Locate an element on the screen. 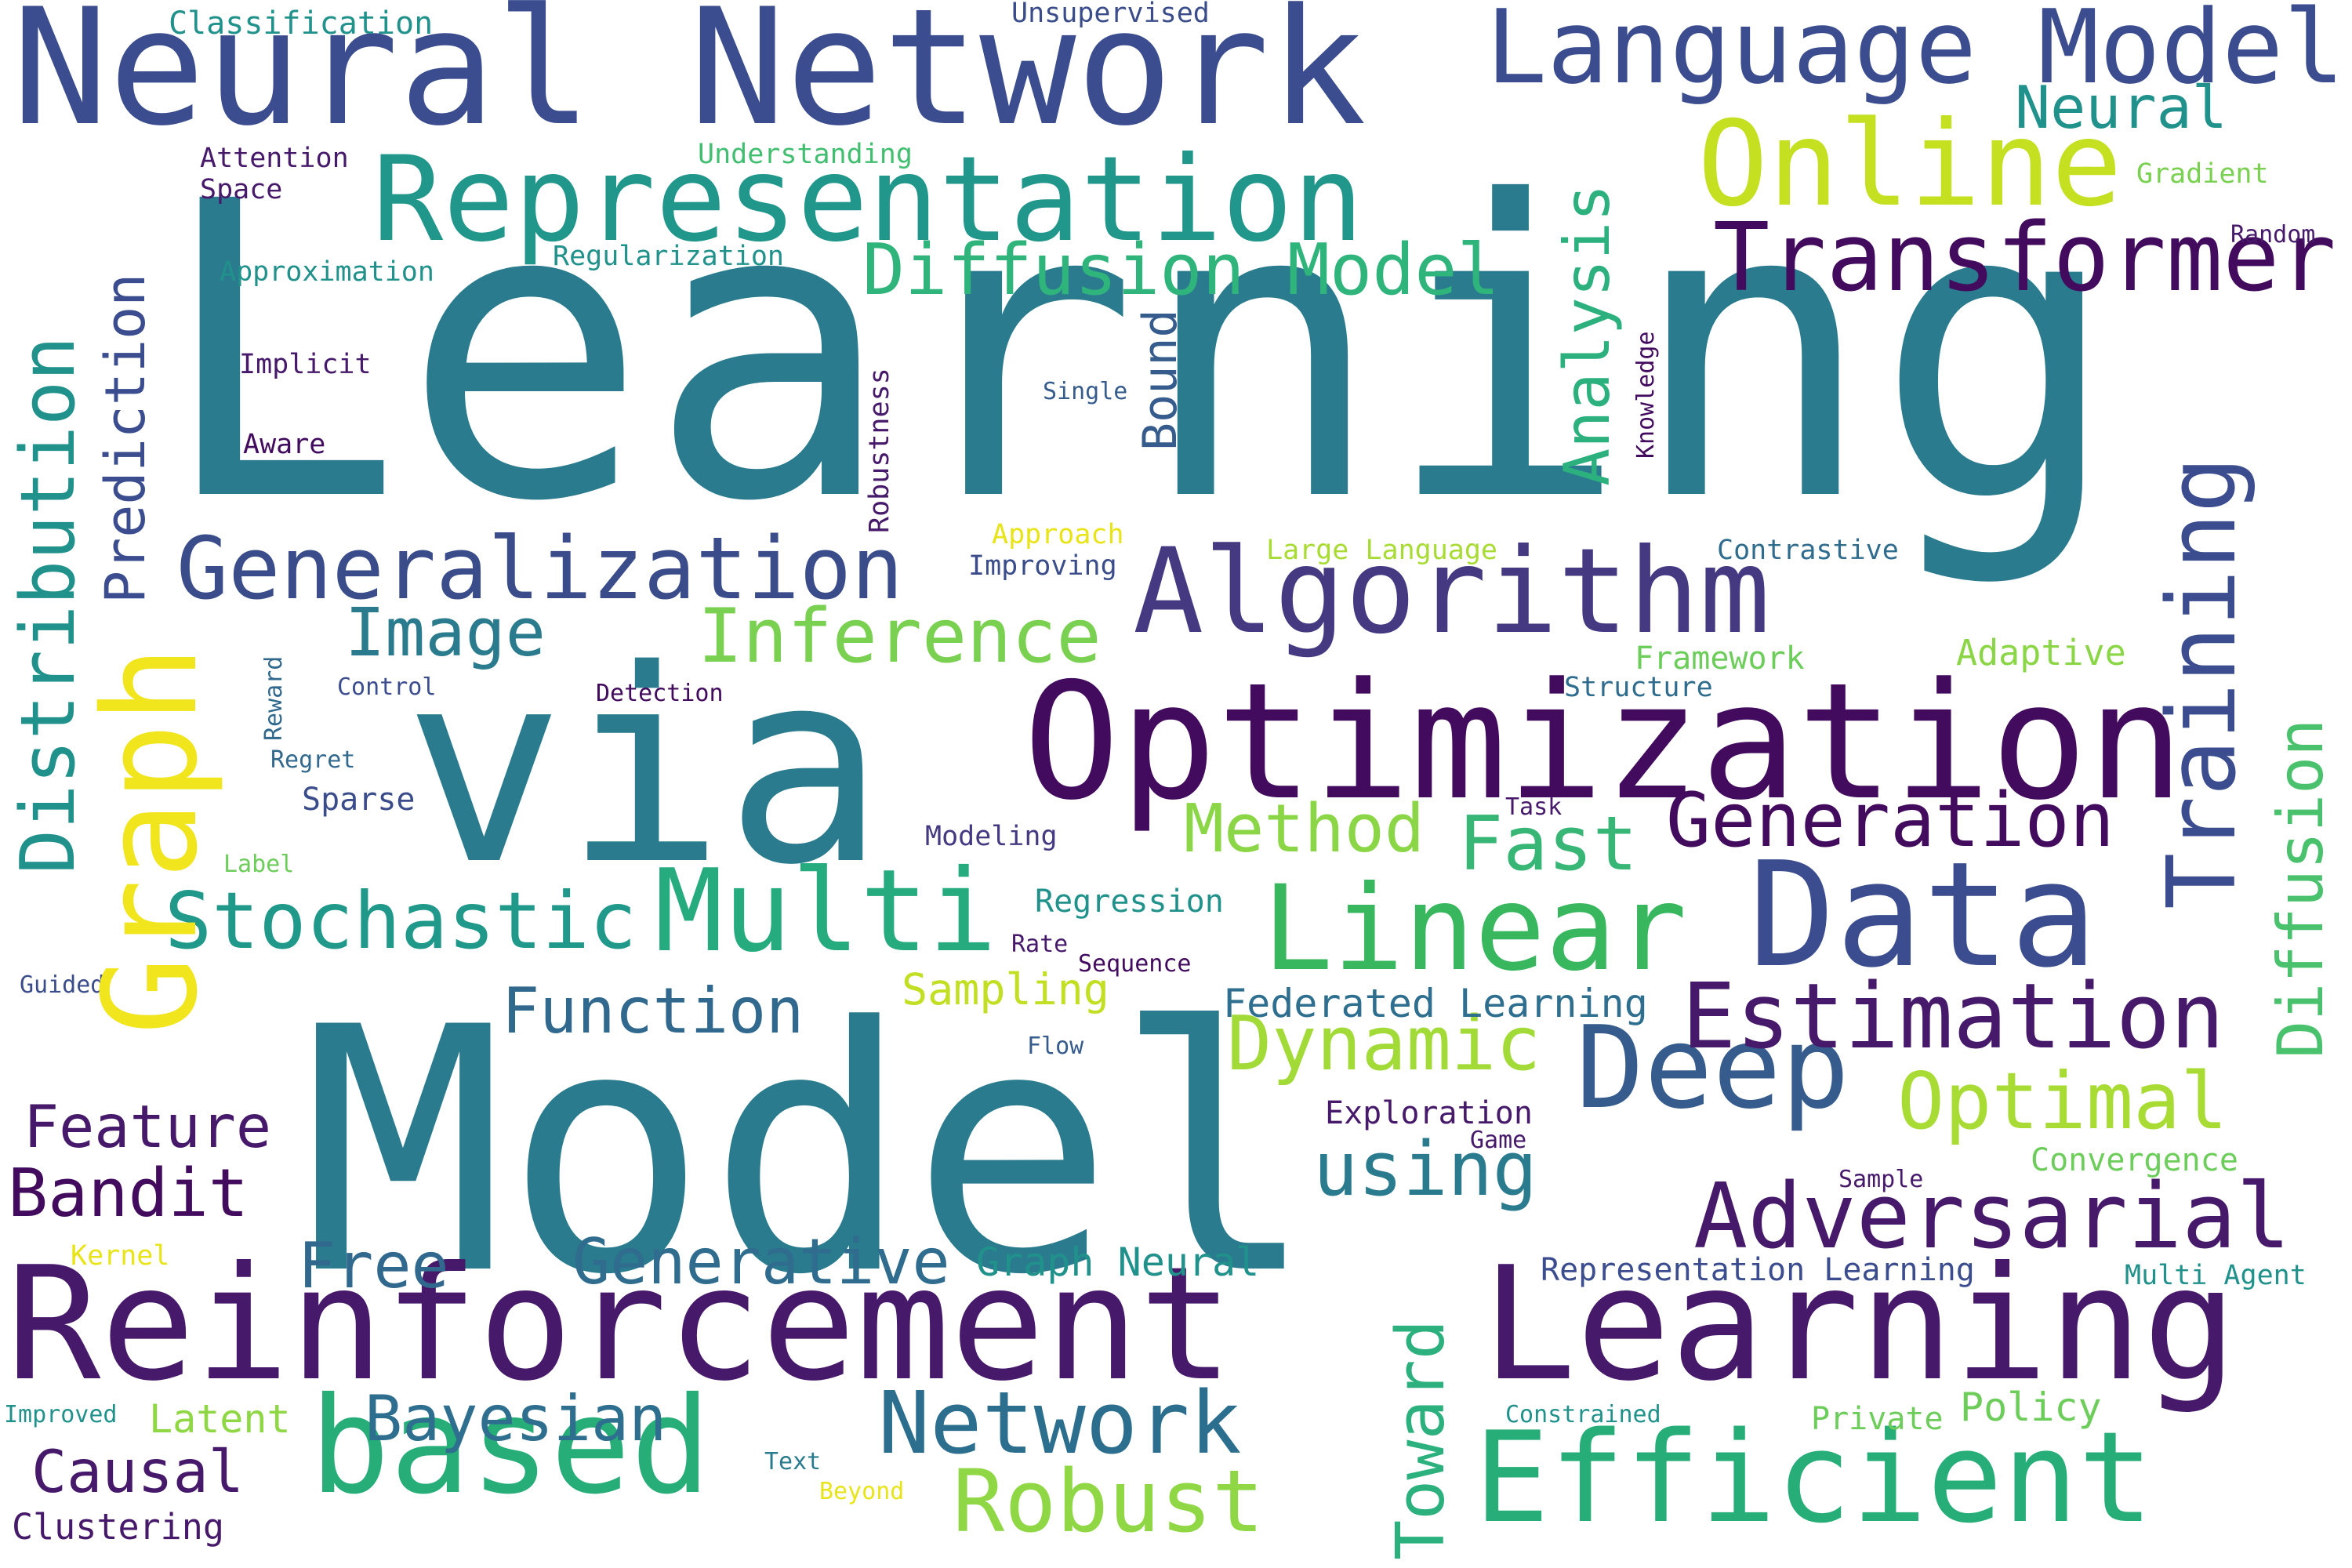 Image resolution: width=2352 pixels, height=1568 pixels. word-representation-8: Representation is located at coordinates (868, 200).